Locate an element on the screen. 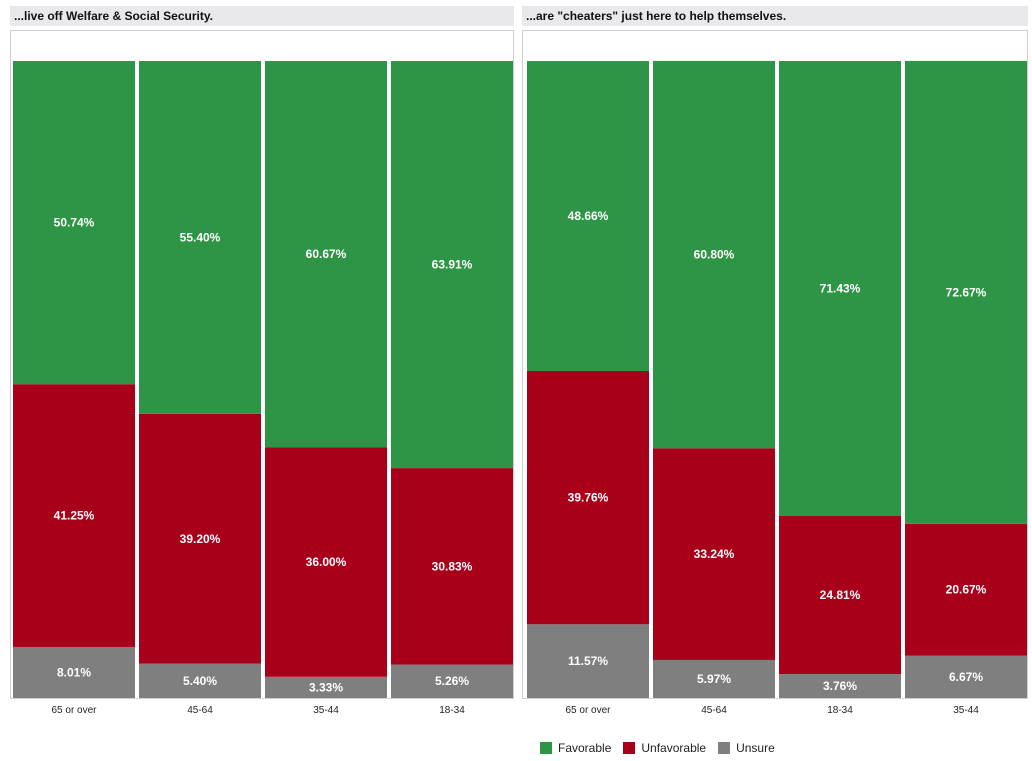  data-label-unfavorable-1-2: 24.81% is located at coordinates (840, 595).